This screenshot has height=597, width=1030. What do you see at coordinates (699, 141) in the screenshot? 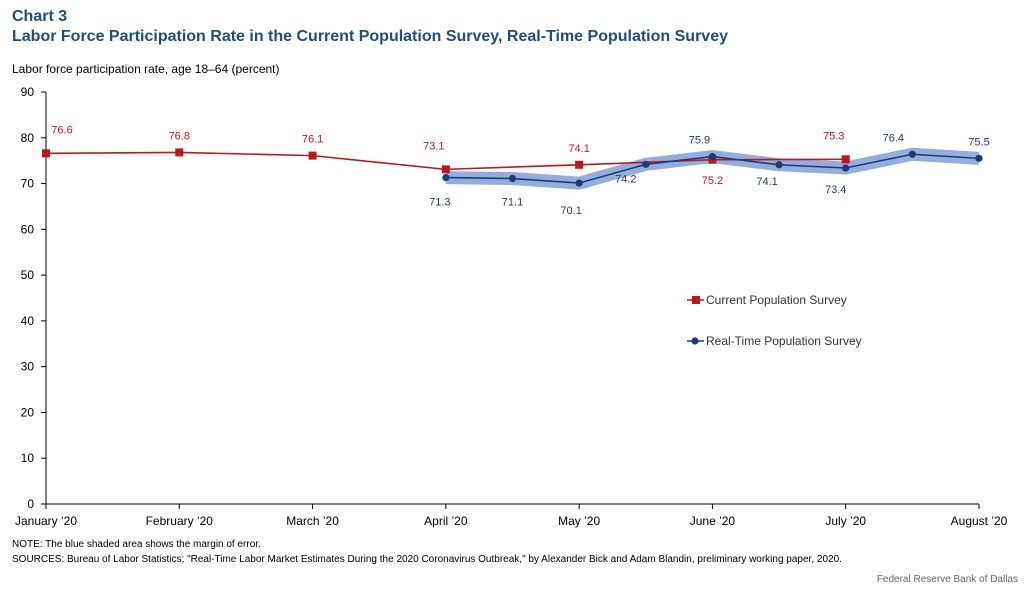
I see `rps-data-label: 75.9` at bounding box center [699, 141].